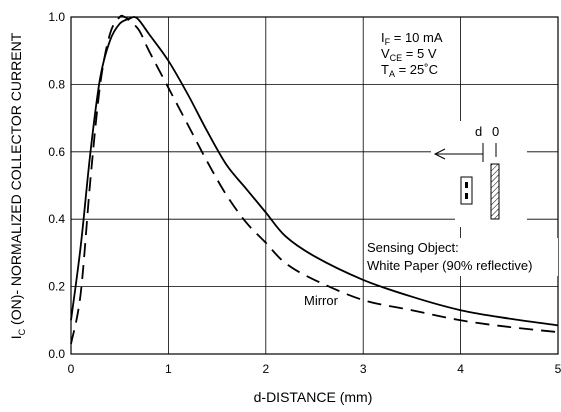 The height and width of the screenshot is (412, 561). What do you see at coordinates (412, 38) in the screenshot?
I see `condition-if: IF = 10 mA` at bounding box center [412, 38].